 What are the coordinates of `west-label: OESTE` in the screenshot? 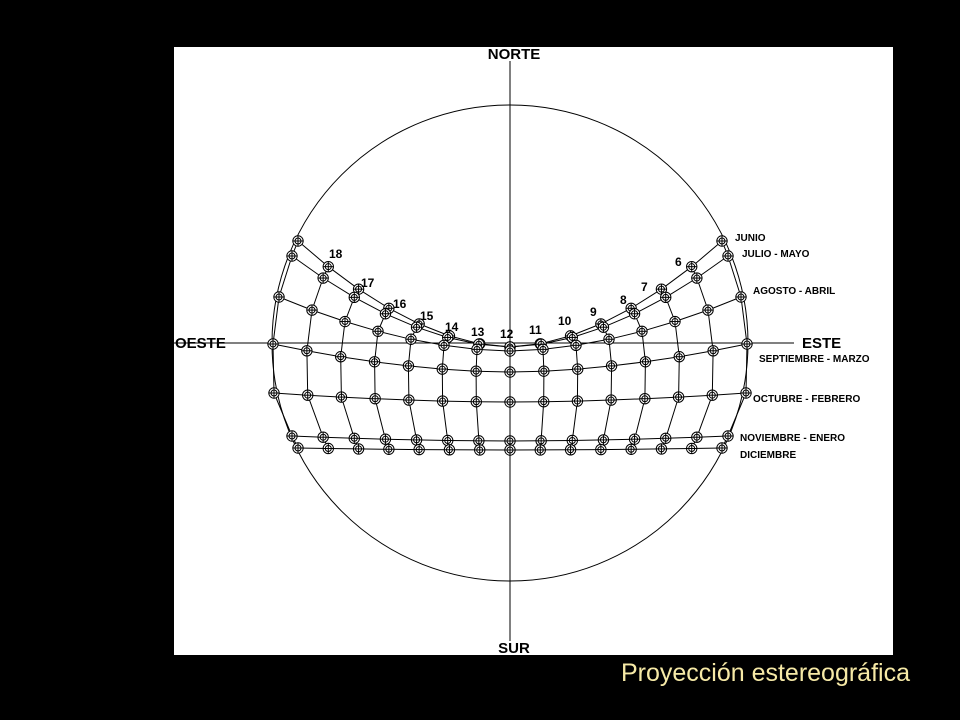 It's located at (200, 343).